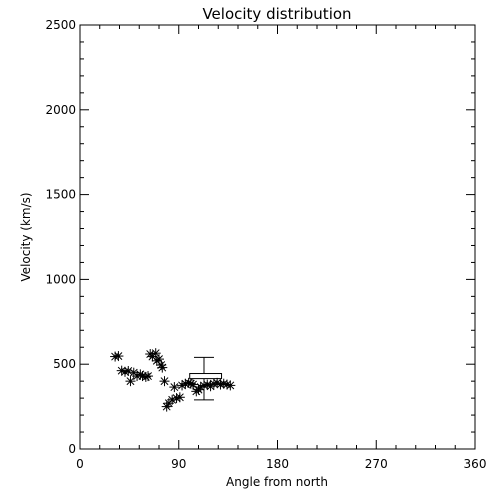 The image size is (500, 500). I want to click on x-tick-label: 360, so click(475, 464).